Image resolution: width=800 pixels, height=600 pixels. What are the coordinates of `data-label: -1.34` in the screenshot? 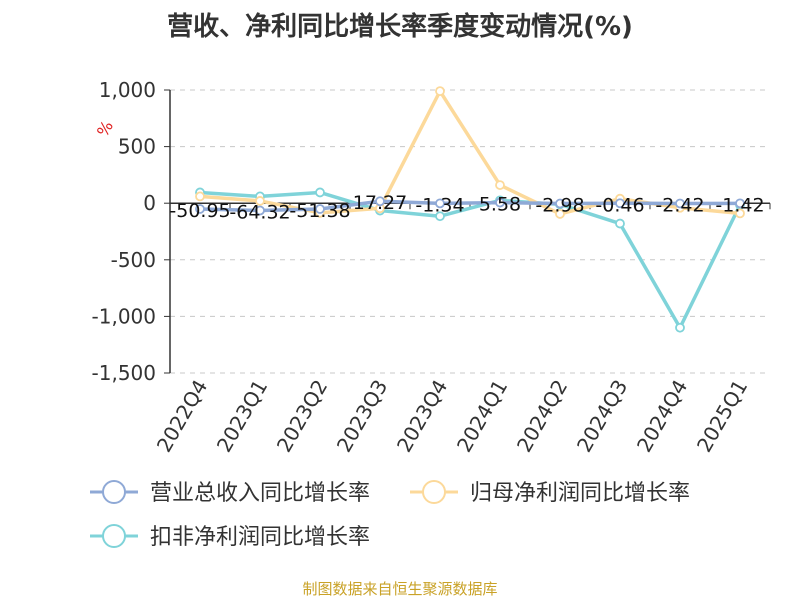 It's located at (439, 205).